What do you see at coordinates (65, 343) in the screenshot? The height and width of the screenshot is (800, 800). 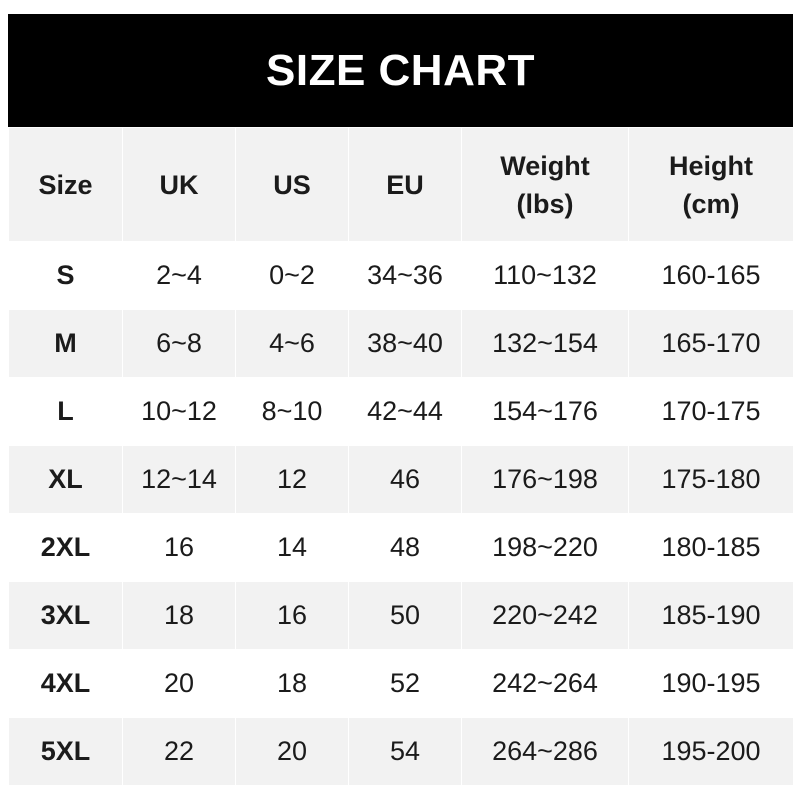 I see `cell-size: M` at bounding box center [65, 343].